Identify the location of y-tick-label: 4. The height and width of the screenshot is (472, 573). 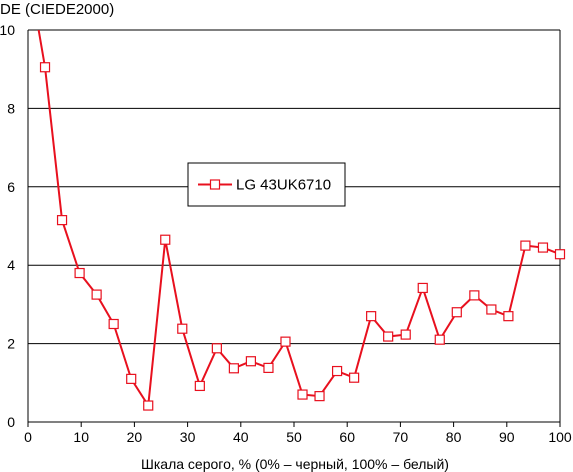
(11, 265).